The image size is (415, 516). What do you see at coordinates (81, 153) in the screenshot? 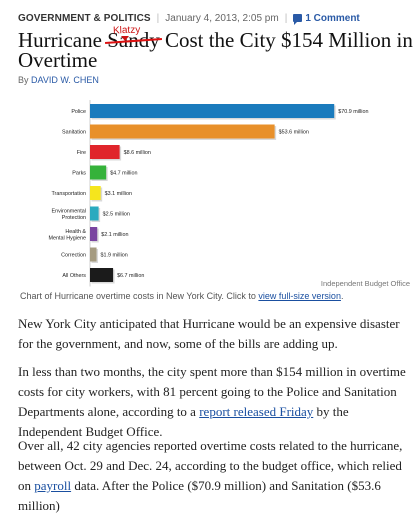
I see `category-label: Fire` at bounding box center [81, 153].